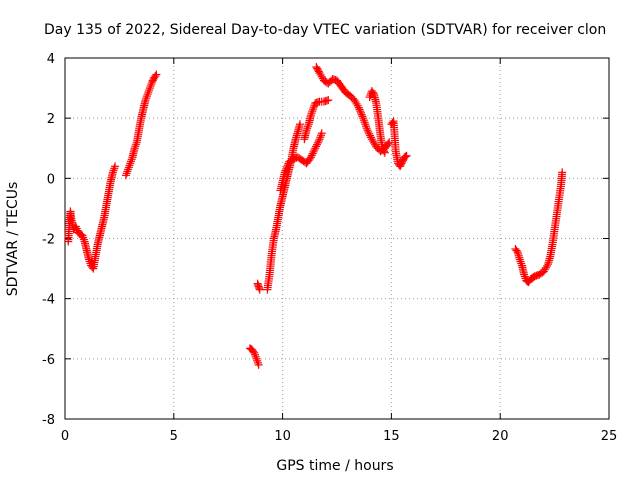  Describe the element at coordinates (391, 436) in the screenshot. I see `x-tick-label: 15` at that location.